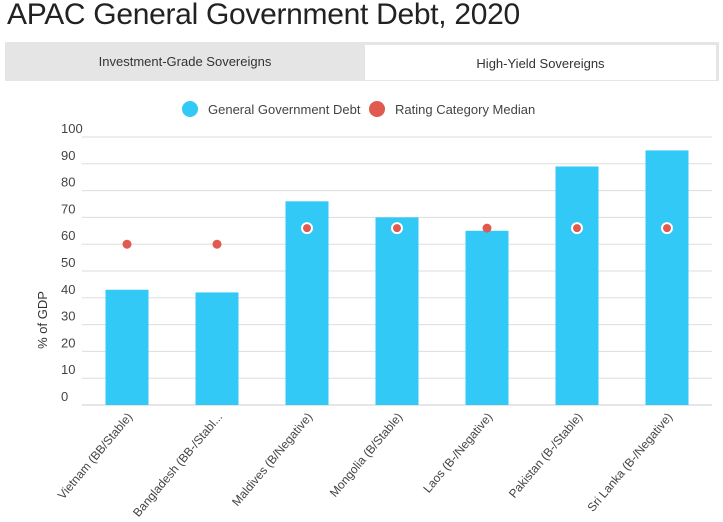 The image size is (723, 522). What do you see at coordinates (542, 61) in the screenshot?
I see `tab-high-yield: High-Yield Sovereigns` at bounding box center [542, 61].